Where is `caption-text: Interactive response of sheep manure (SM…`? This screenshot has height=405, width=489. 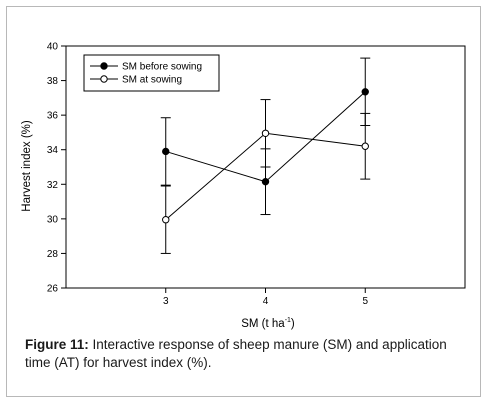 caption-text: Interactive response of sheep manure (SM… is located at coordinates (236, 353).